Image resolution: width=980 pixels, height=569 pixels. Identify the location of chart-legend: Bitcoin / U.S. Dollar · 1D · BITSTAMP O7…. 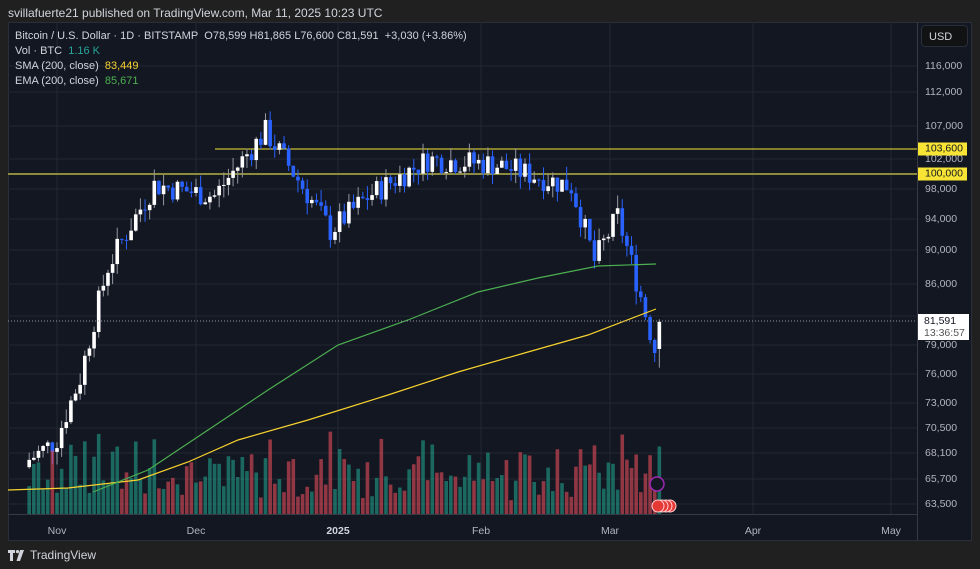
(241, 59).